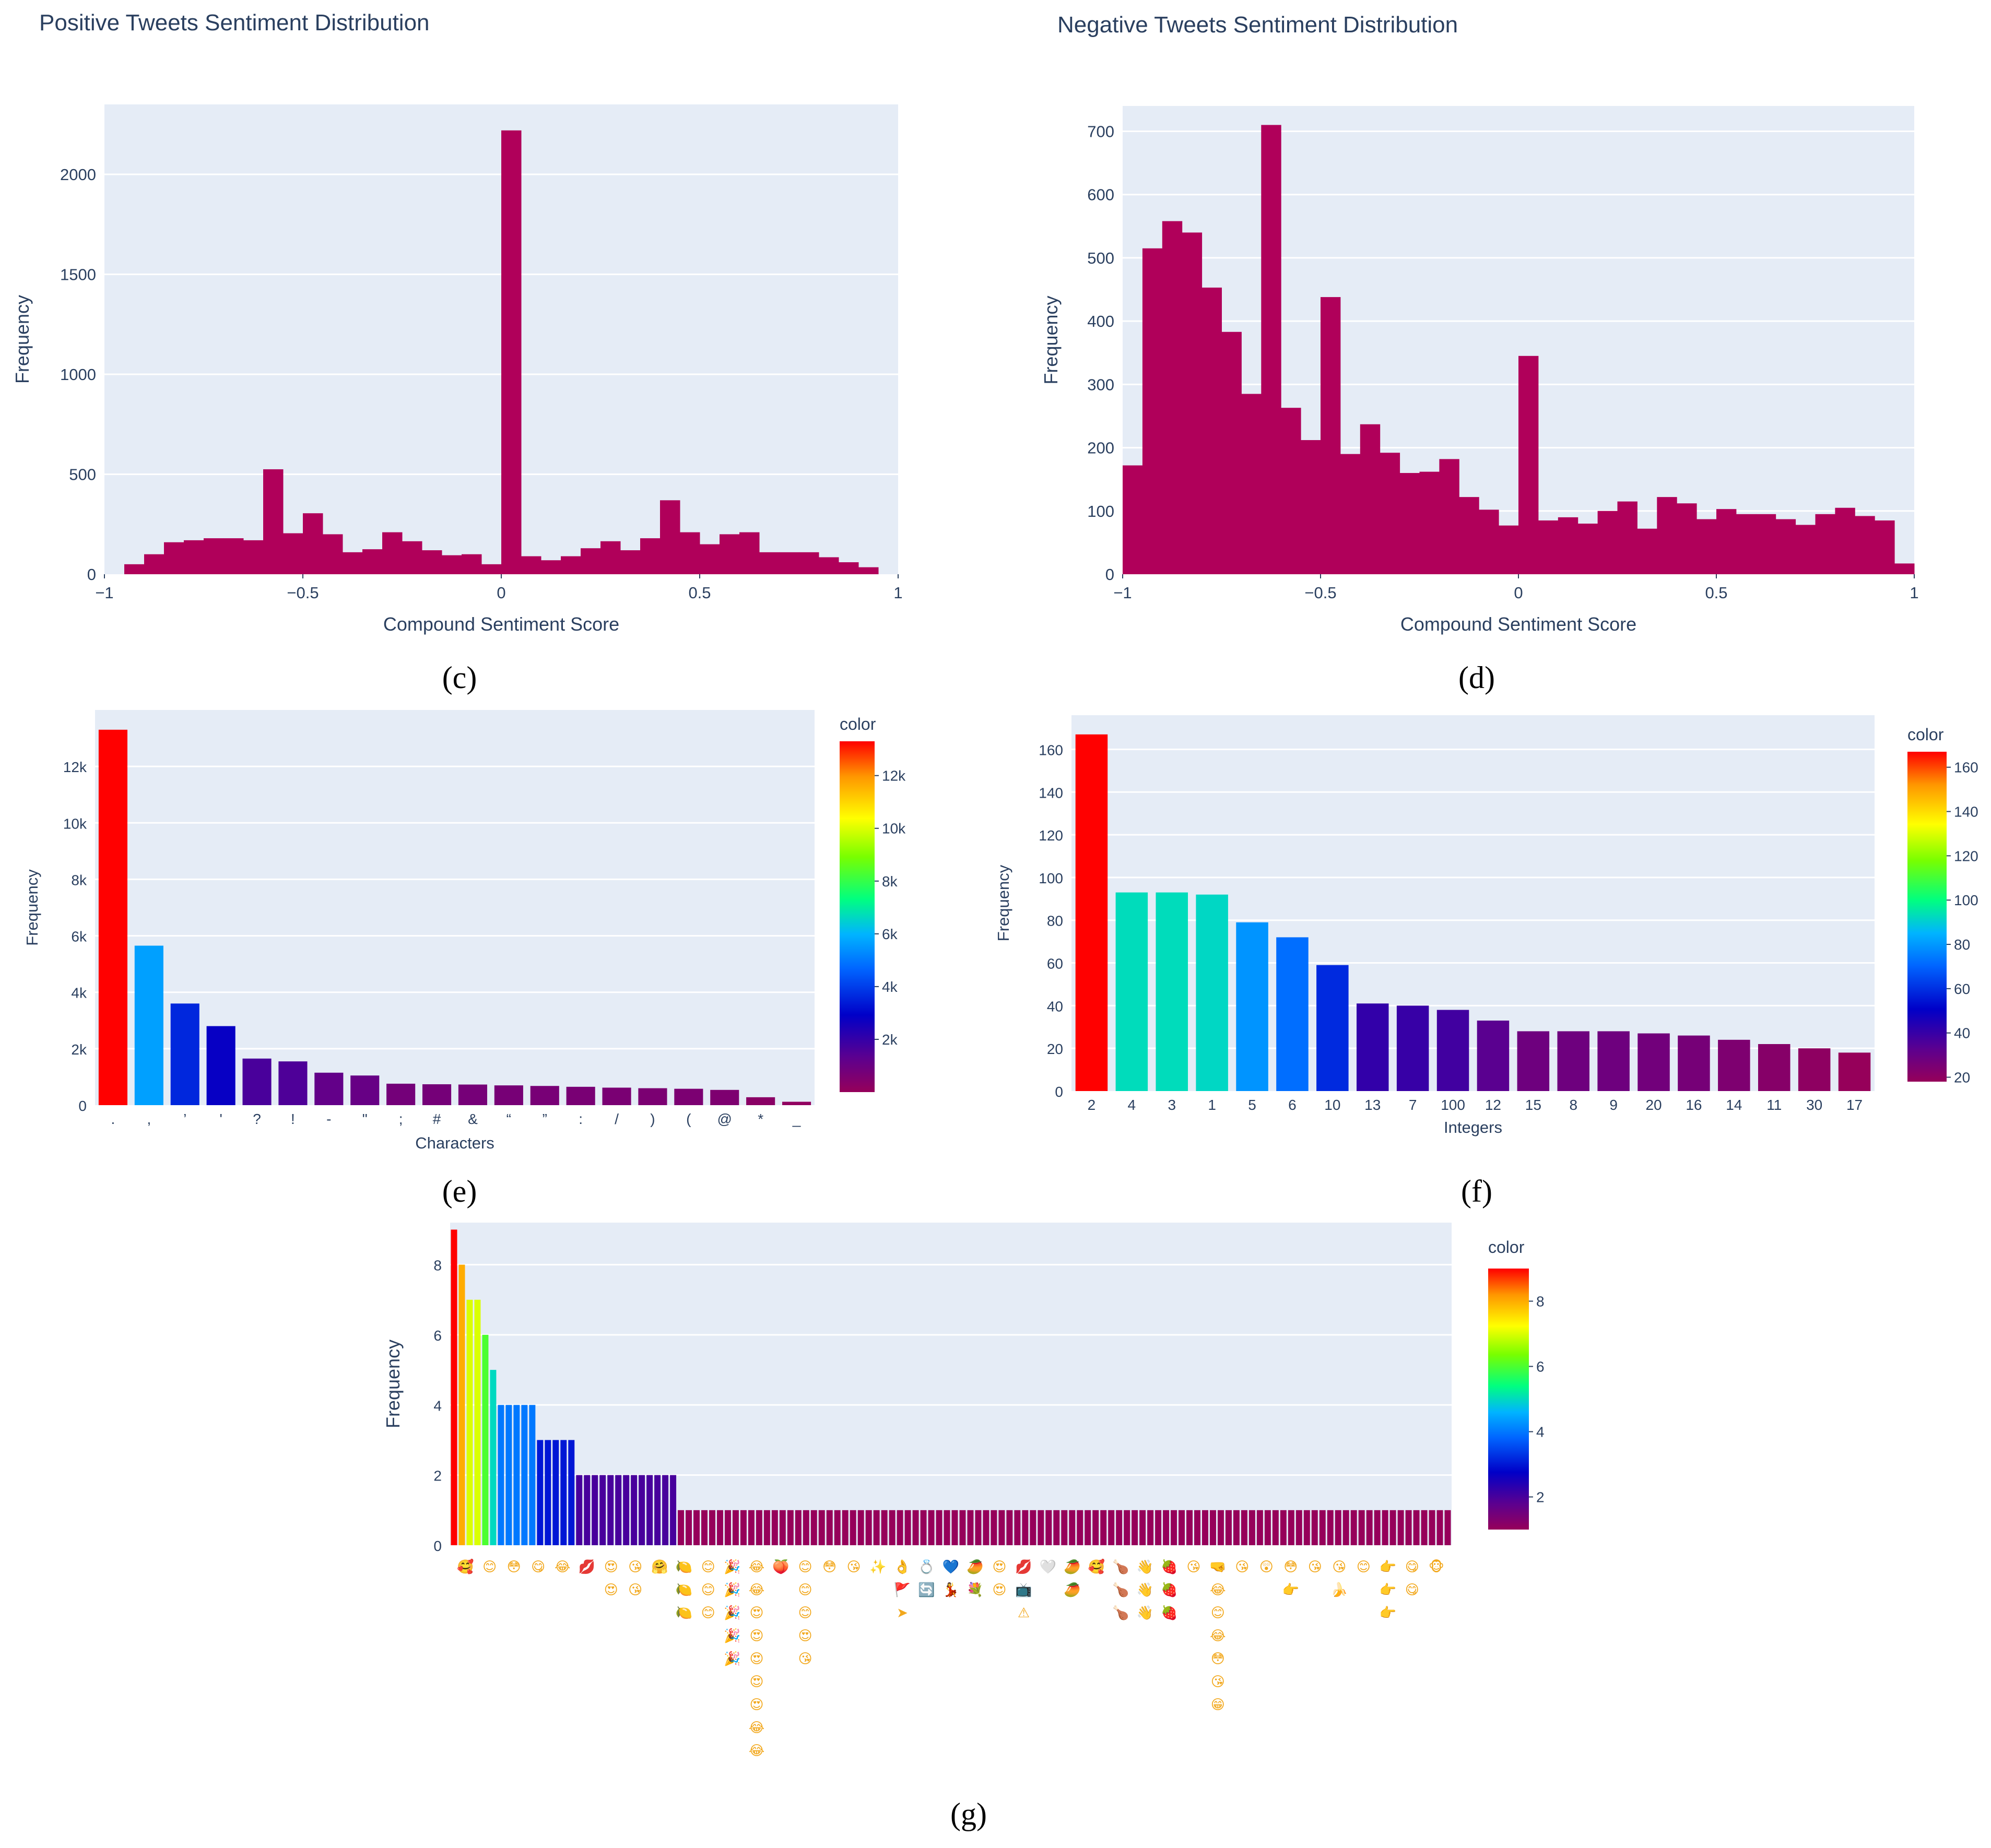 Image resolution: width=1991 pixels, height=1848 pixels. Describe the element at coordinates (1122, 593) in the screenshot. I see `x-tick-label: −1` at that location.